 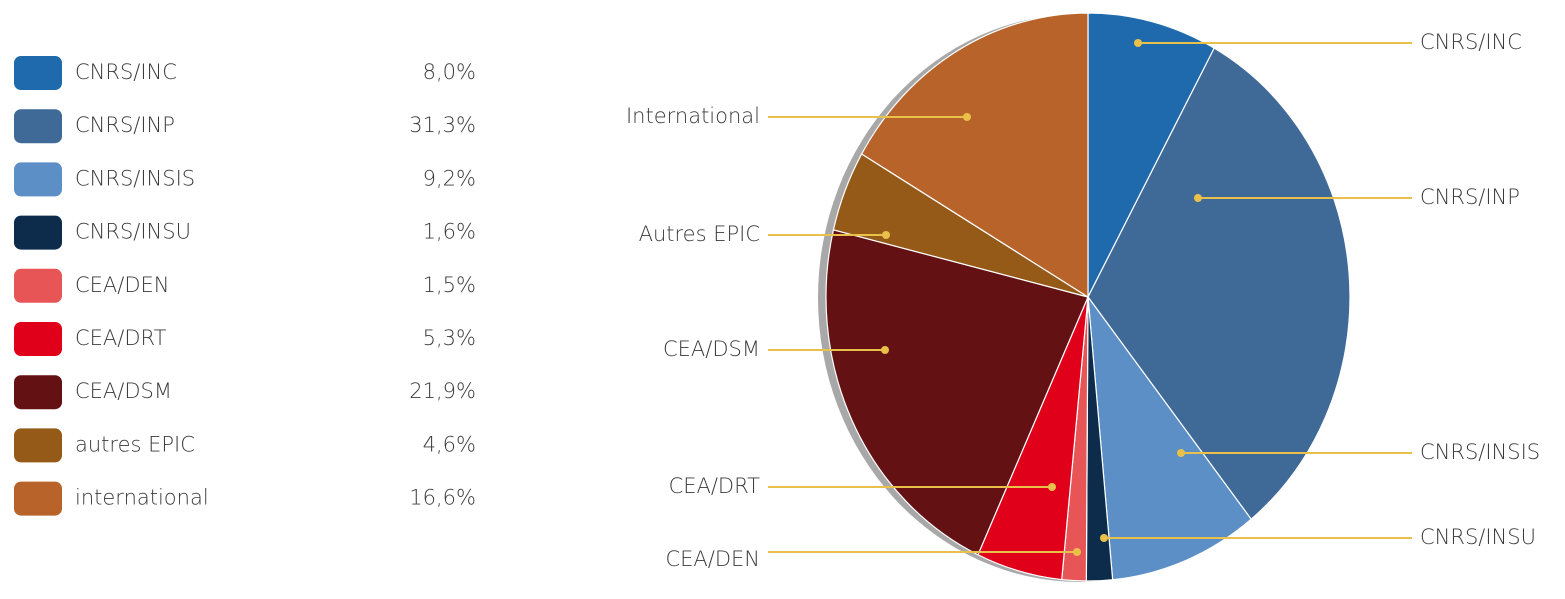 What do you see at coordinates (1478, 537) in the screenshot?
I see `callout-label: CNRS/INSU` at bounding box center [1478, 537].